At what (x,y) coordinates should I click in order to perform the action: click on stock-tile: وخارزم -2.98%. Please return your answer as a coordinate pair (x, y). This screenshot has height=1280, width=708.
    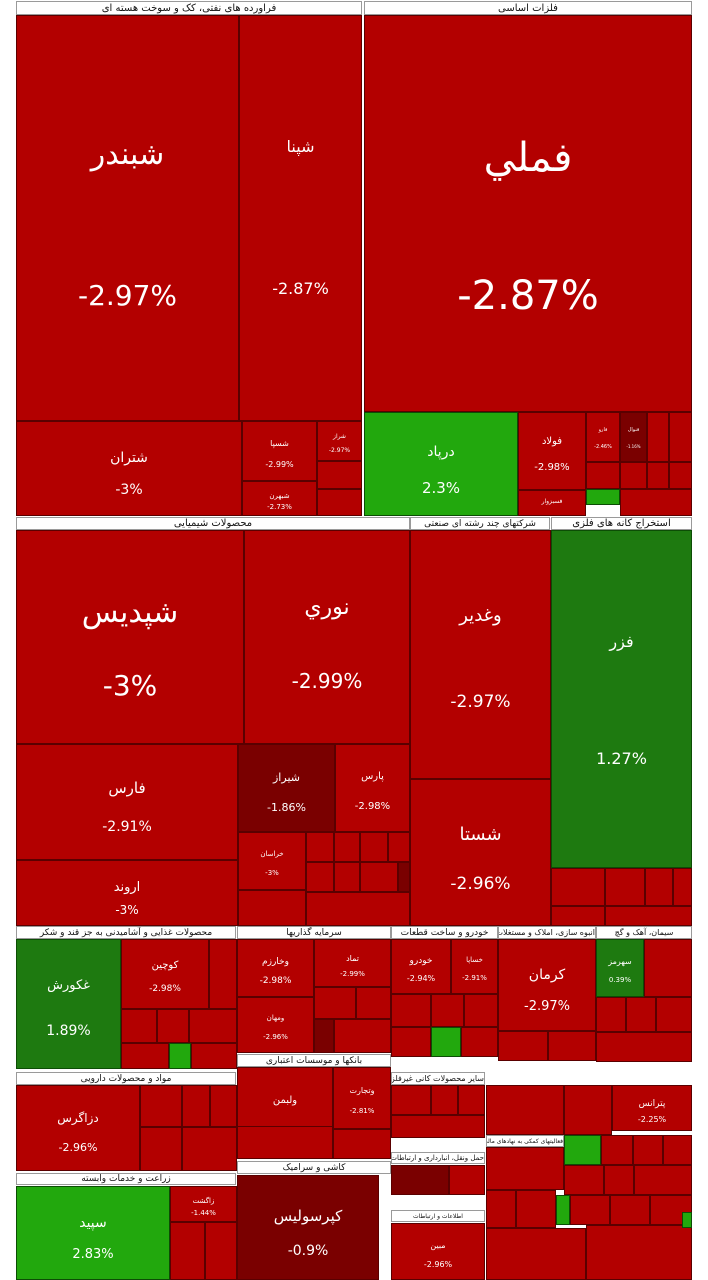
    Looking at the image, I should click on (275, 968).